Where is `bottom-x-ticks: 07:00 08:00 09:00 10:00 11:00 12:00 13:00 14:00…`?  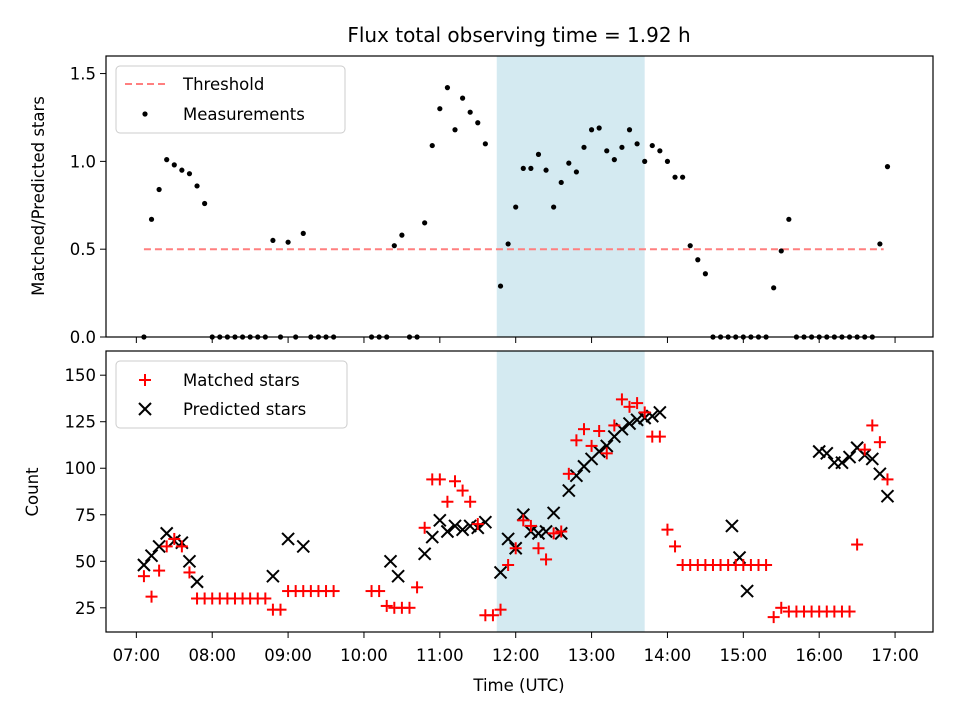
bottom-x-ticks: 07:00 08:00 09:00 10:00 11:00 12:00 13:00 14:00… is located at coordinates (516, 648).